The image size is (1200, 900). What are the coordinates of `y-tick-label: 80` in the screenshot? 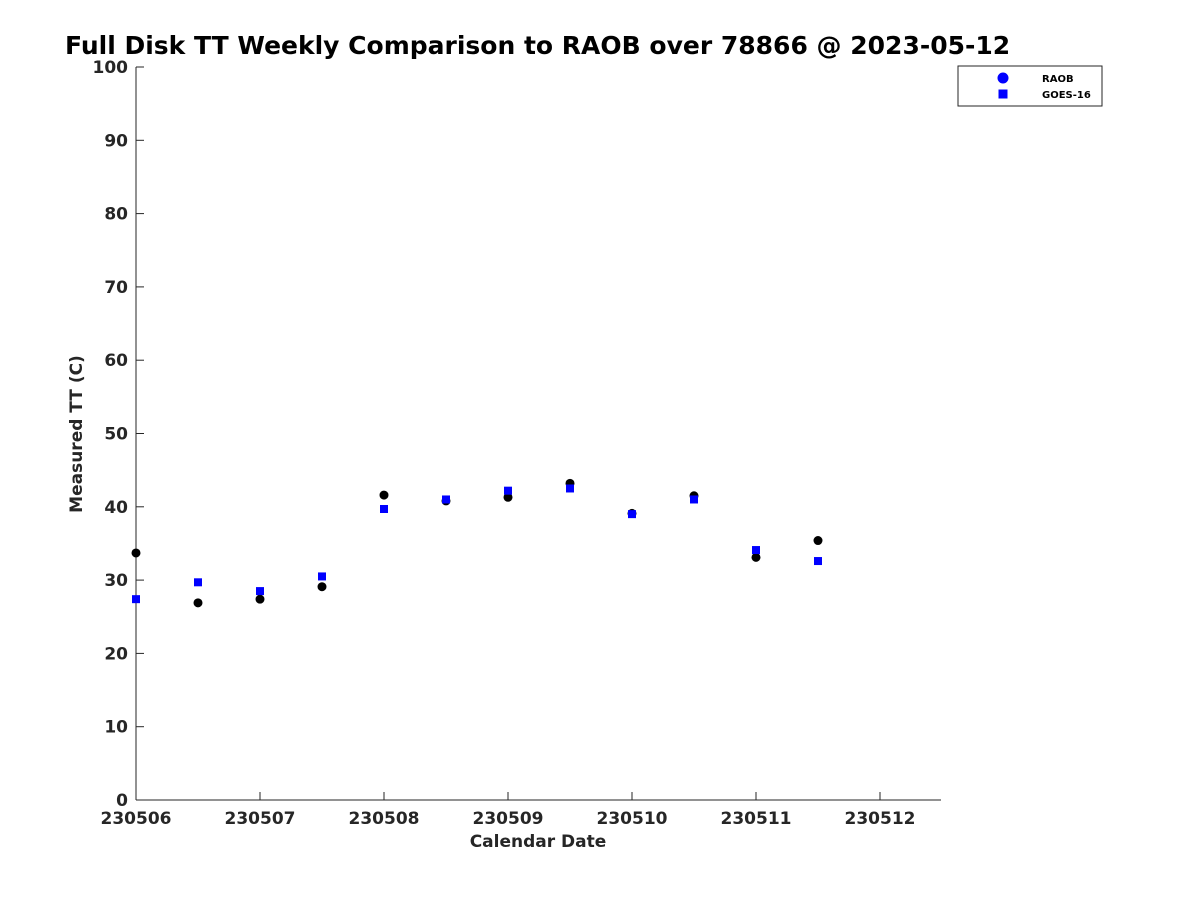 It's located at (116, 215).